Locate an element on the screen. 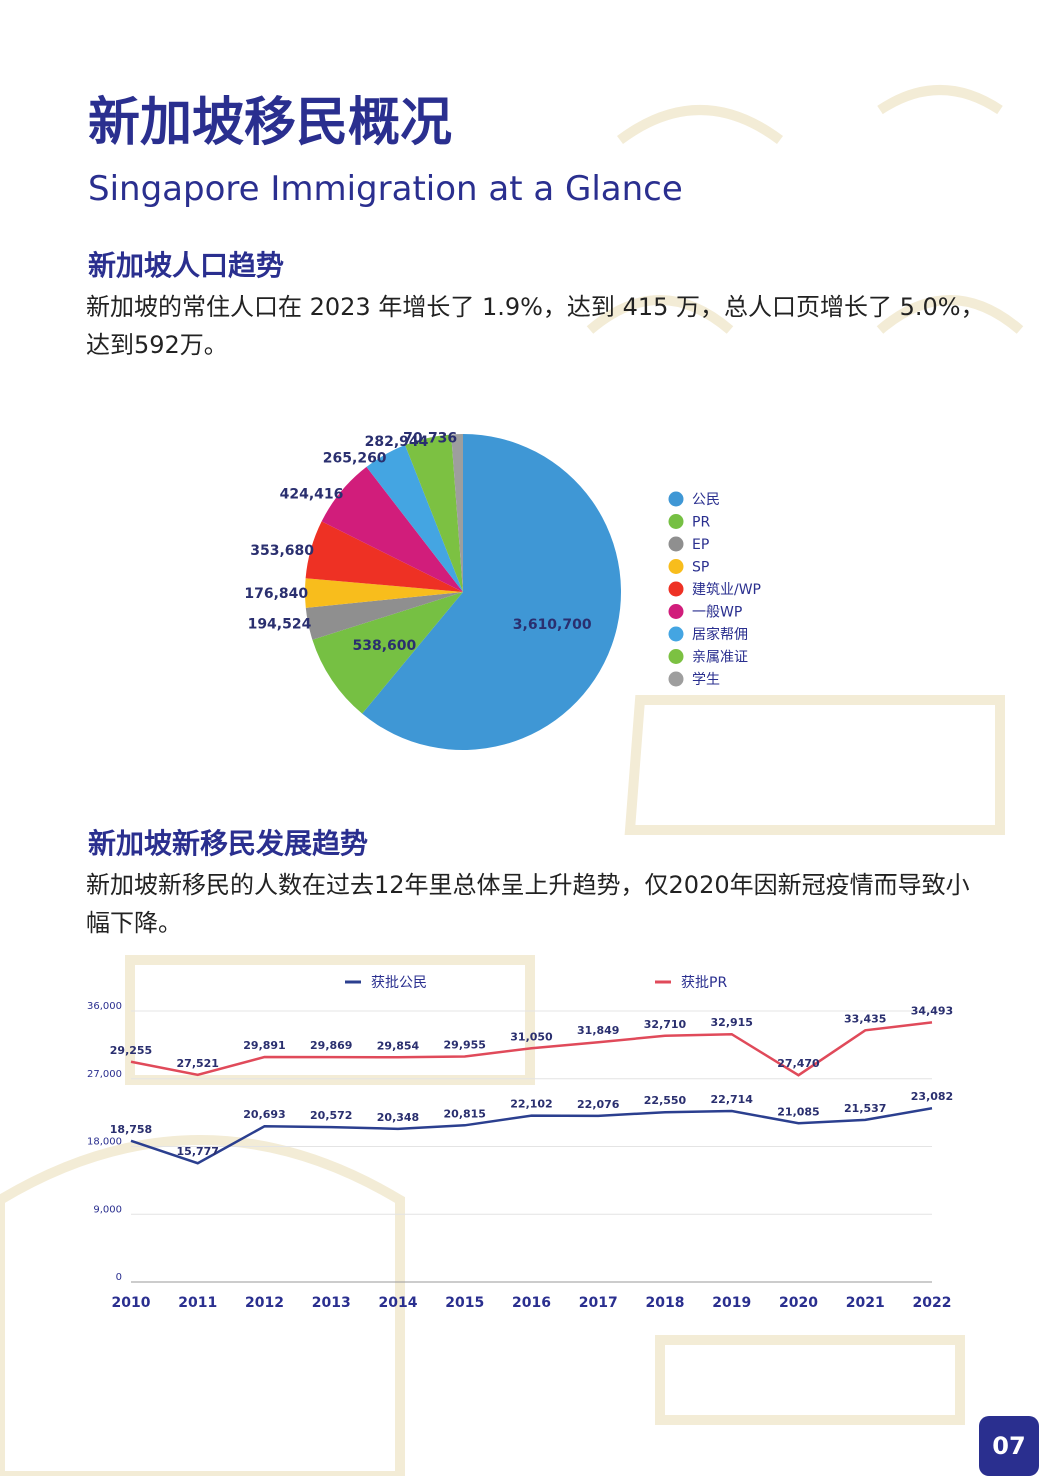 The width and height of the screenshot is (1039, 1476). data-label: 20,815 is located at coordinates (465, 1113).